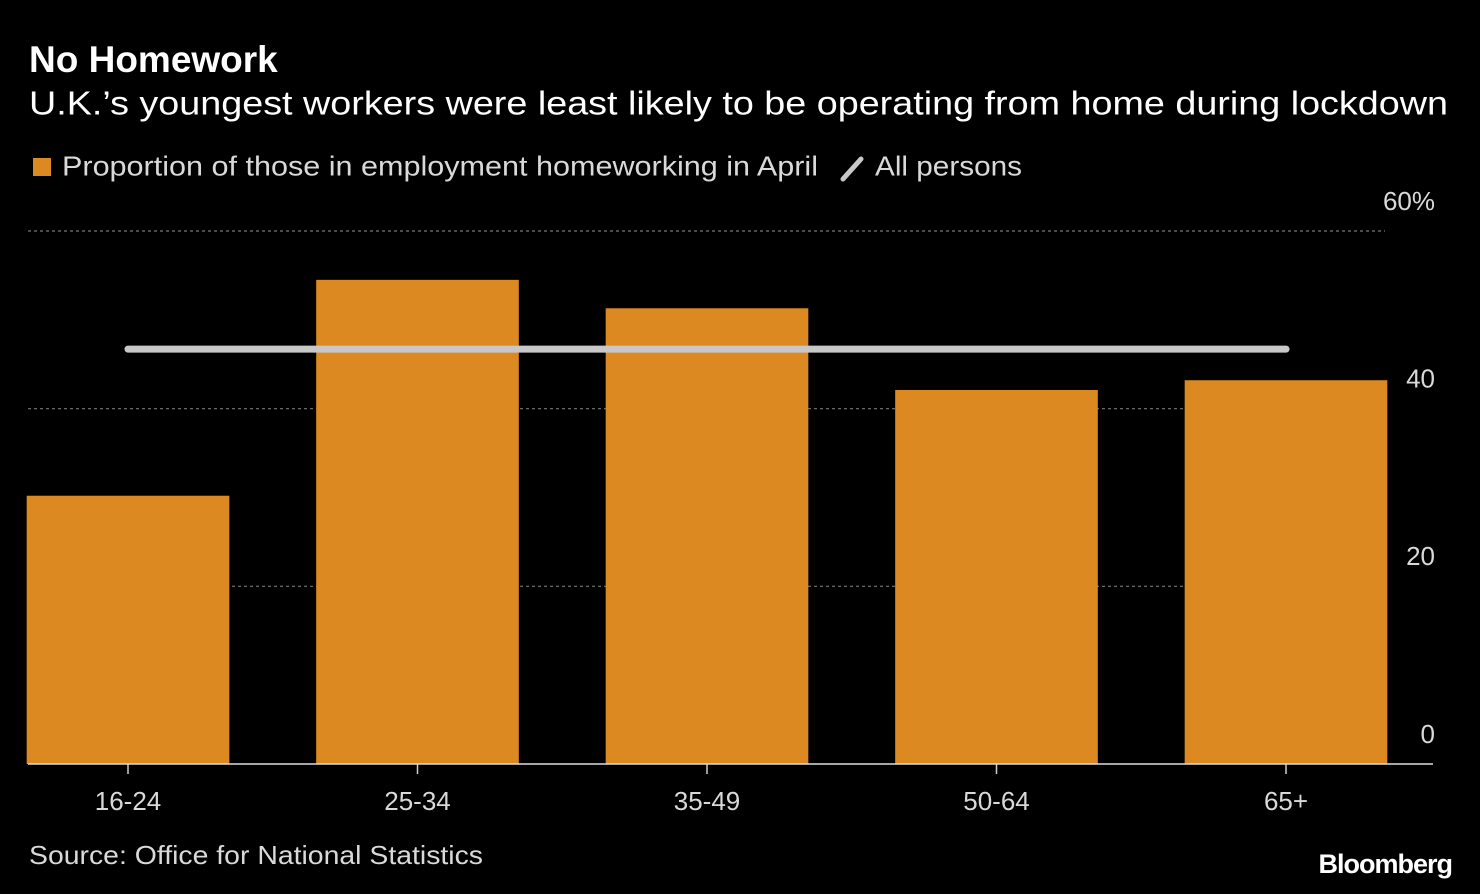  I want to click on y-tick-label: 20, so click(1420, 556).